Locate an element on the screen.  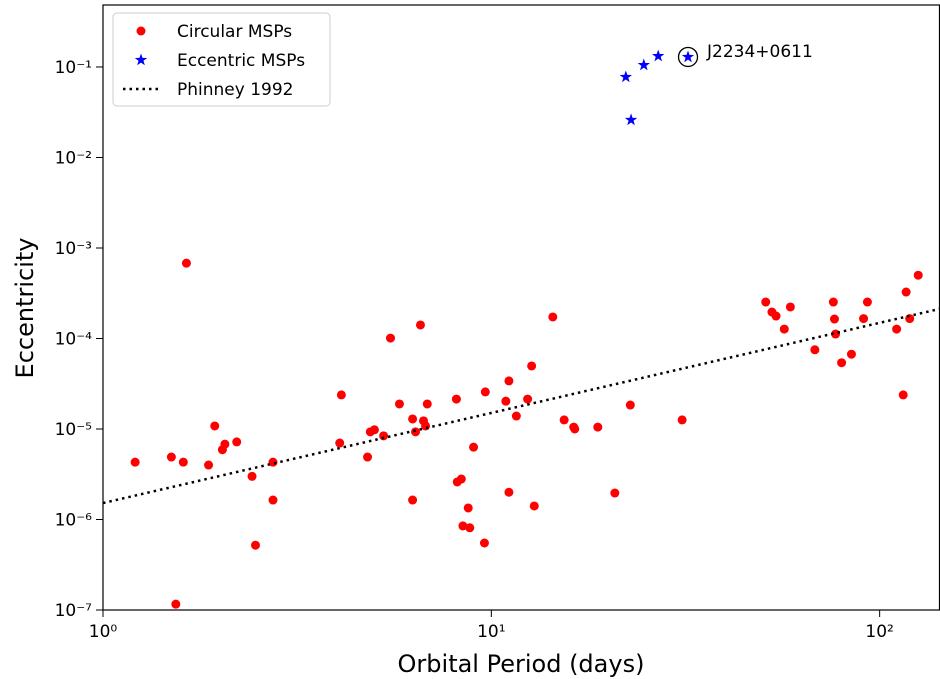
y-tick-label: 10⁻¹ is located at coordinates (73, 68).